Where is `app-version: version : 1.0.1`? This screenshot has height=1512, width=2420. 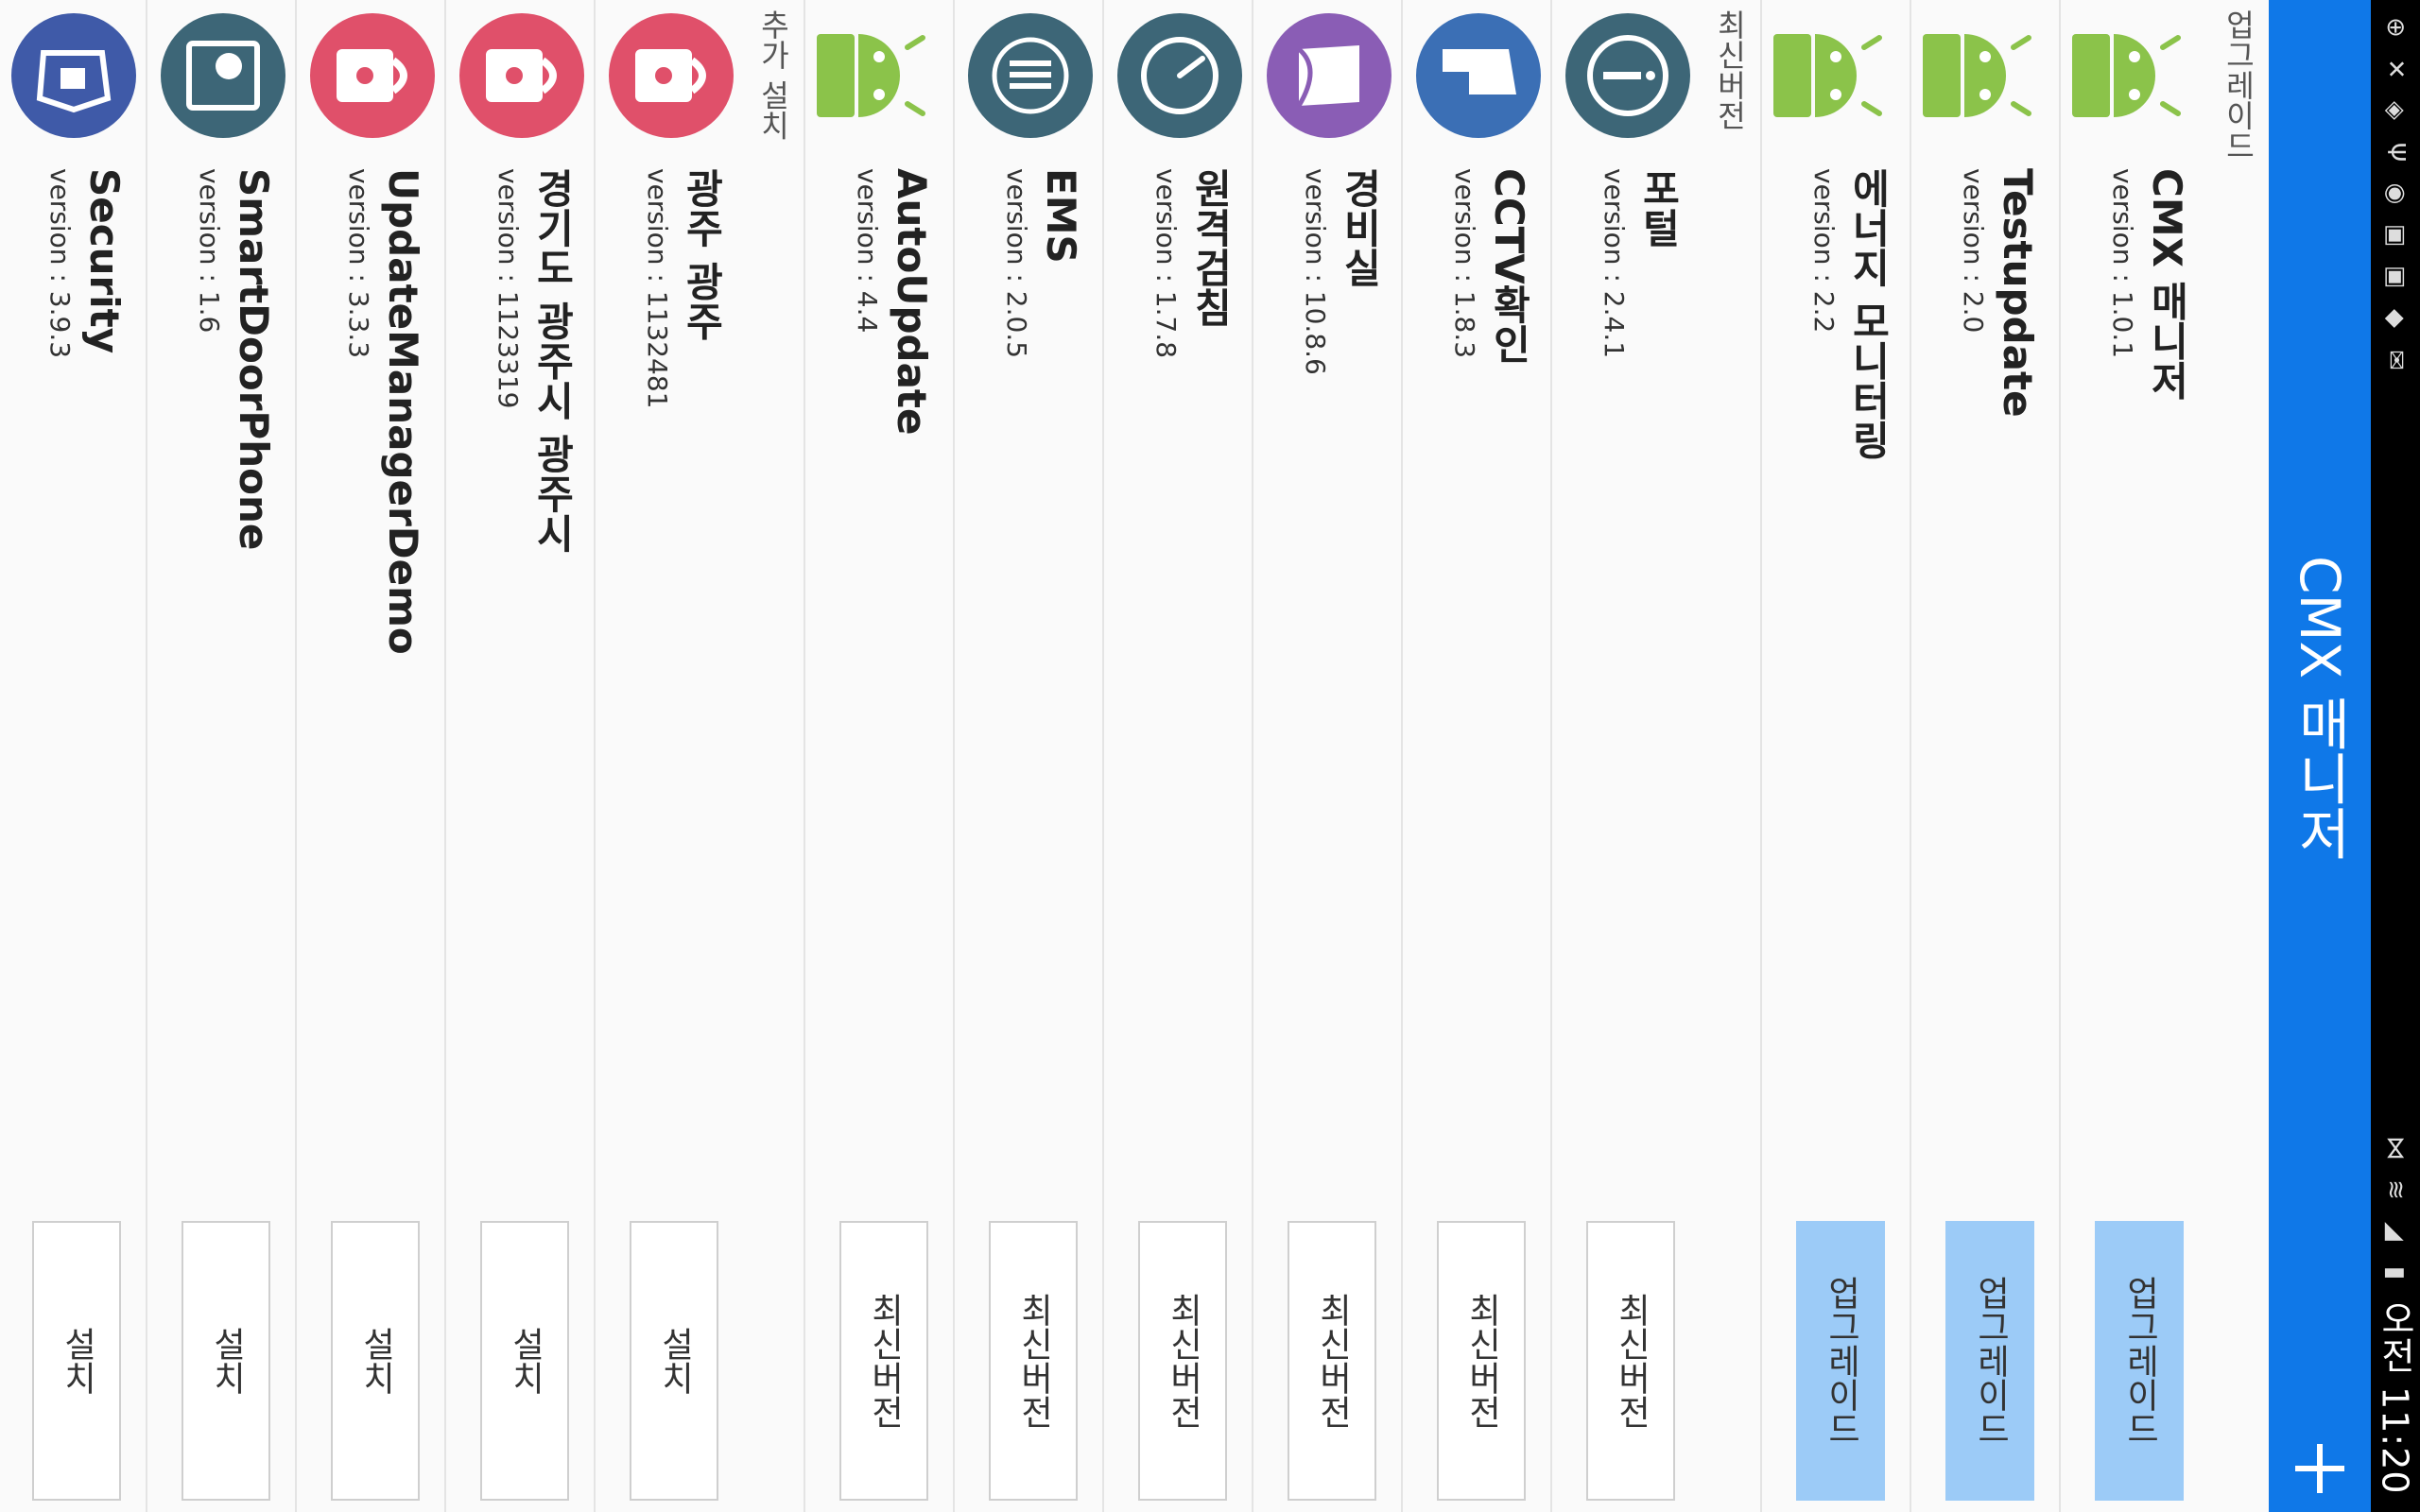
app-version: version : 1.0.1 is located at coordinates (2122, 263).